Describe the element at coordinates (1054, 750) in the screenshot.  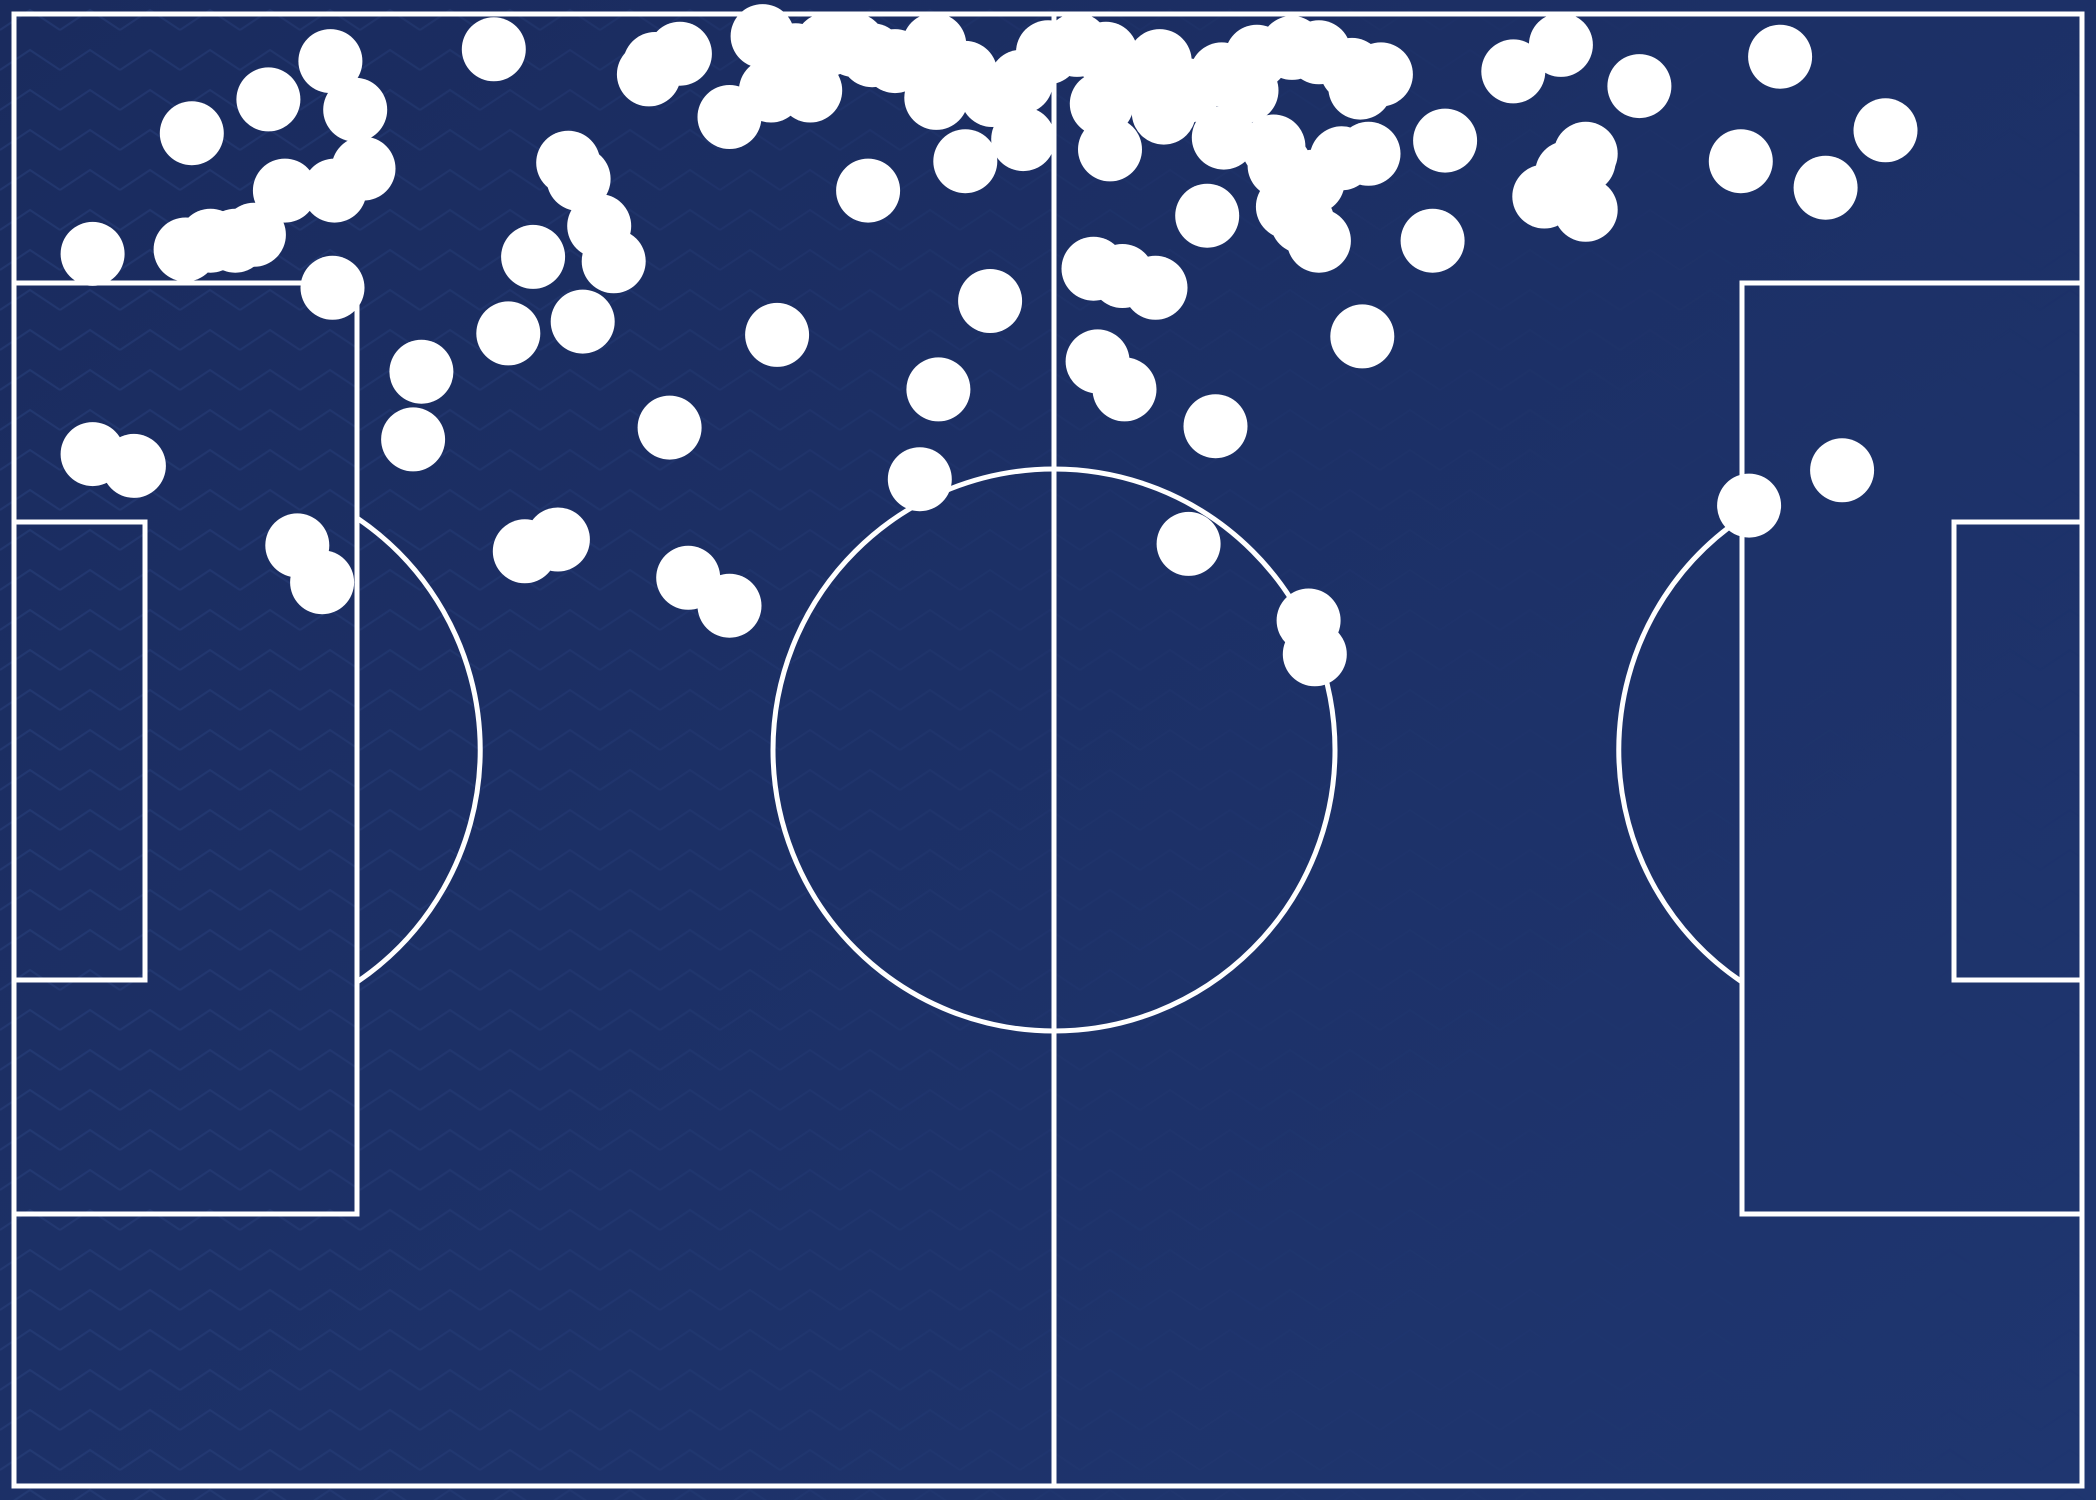
I see `center-circle` at that location.